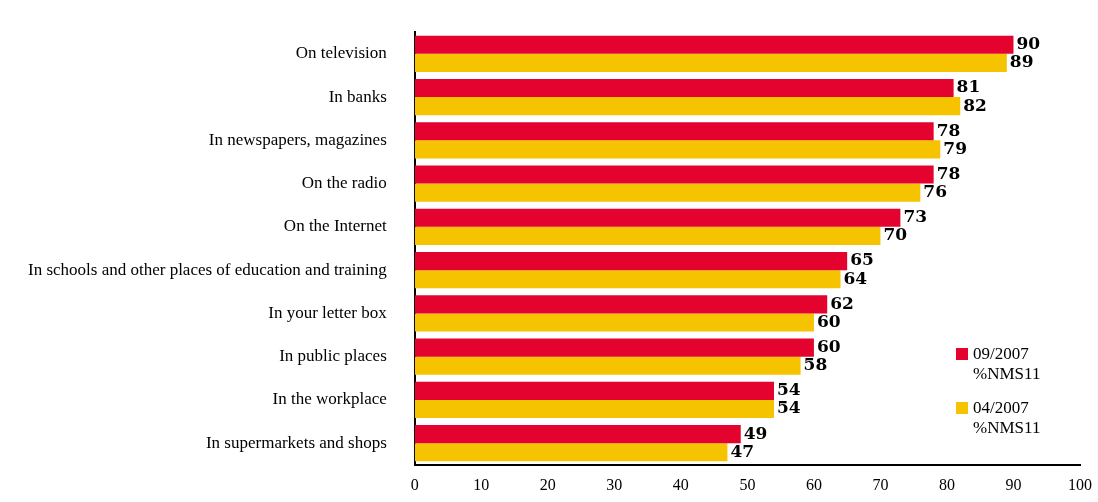 The width and height of the screenshot is (1098, 502). I want to click on x-tick-label: 100, so click(1080, 484).